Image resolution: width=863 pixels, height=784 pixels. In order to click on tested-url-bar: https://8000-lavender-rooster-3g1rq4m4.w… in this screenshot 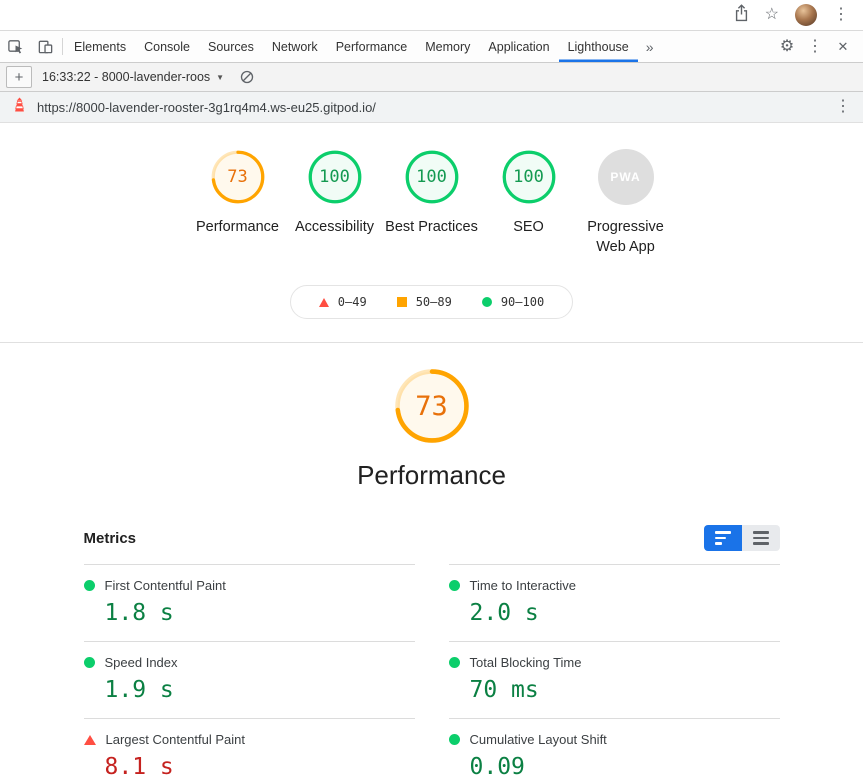, I will do `click(431, 107)`.